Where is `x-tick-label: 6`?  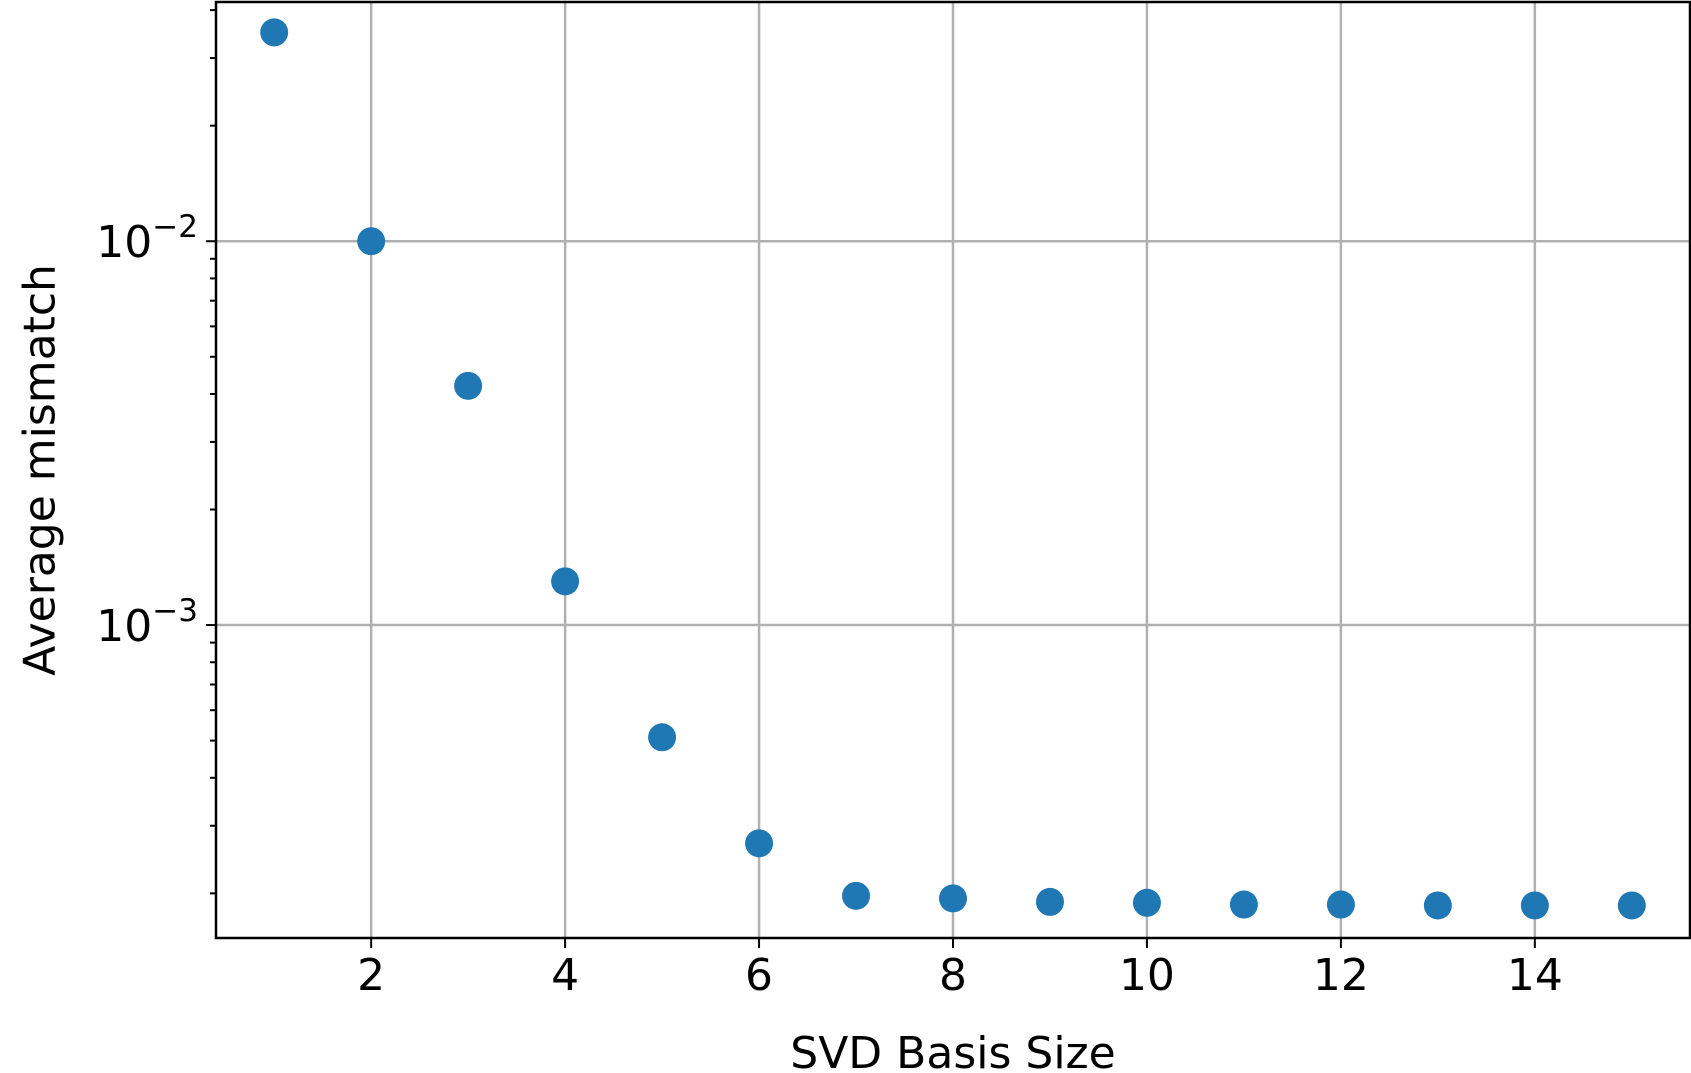 x-tick-label: 6 is located at coordinates (759, 975).